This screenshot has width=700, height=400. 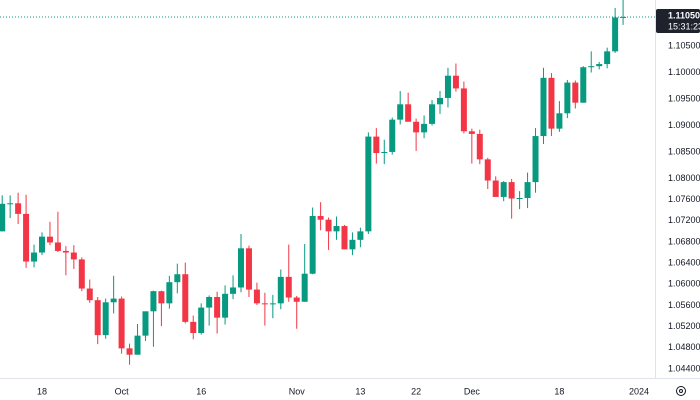 I want to click on countdown-label: 15:31:23, so click(x=684, y=26).